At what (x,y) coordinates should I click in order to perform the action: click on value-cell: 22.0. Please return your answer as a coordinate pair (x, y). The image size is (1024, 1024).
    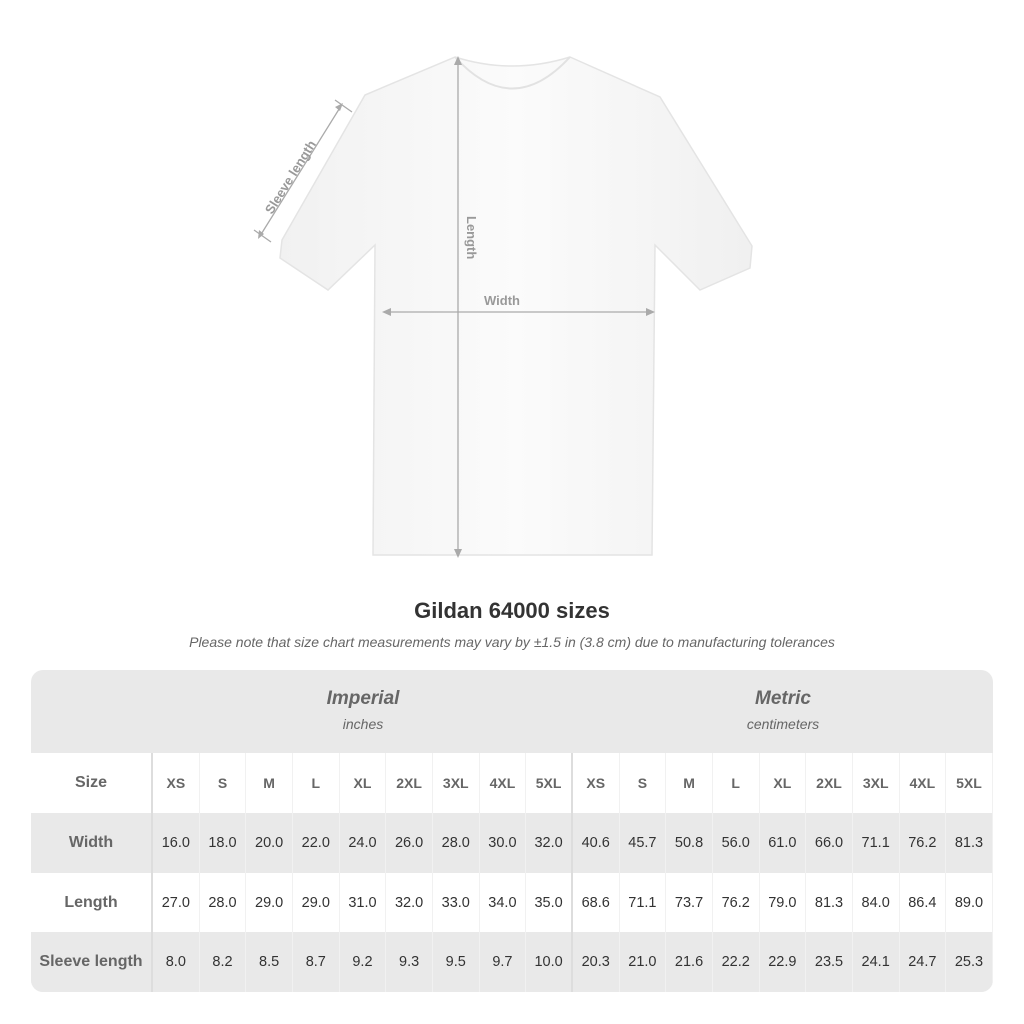
    Looking at the image, I should click on (316, 843).